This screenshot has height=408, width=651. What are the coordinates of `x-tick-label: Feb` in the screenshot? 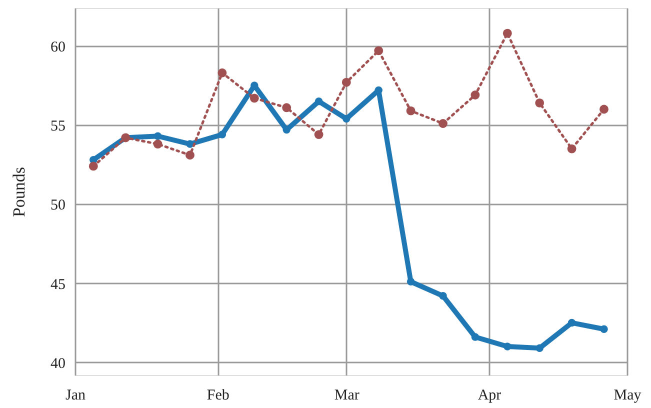 It's located at (218, 396).